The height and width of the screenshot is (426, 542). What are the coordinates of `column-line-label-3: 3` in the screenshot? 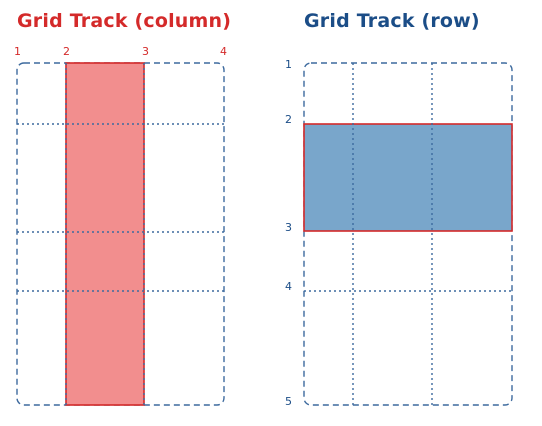 It's located at (145, 51).